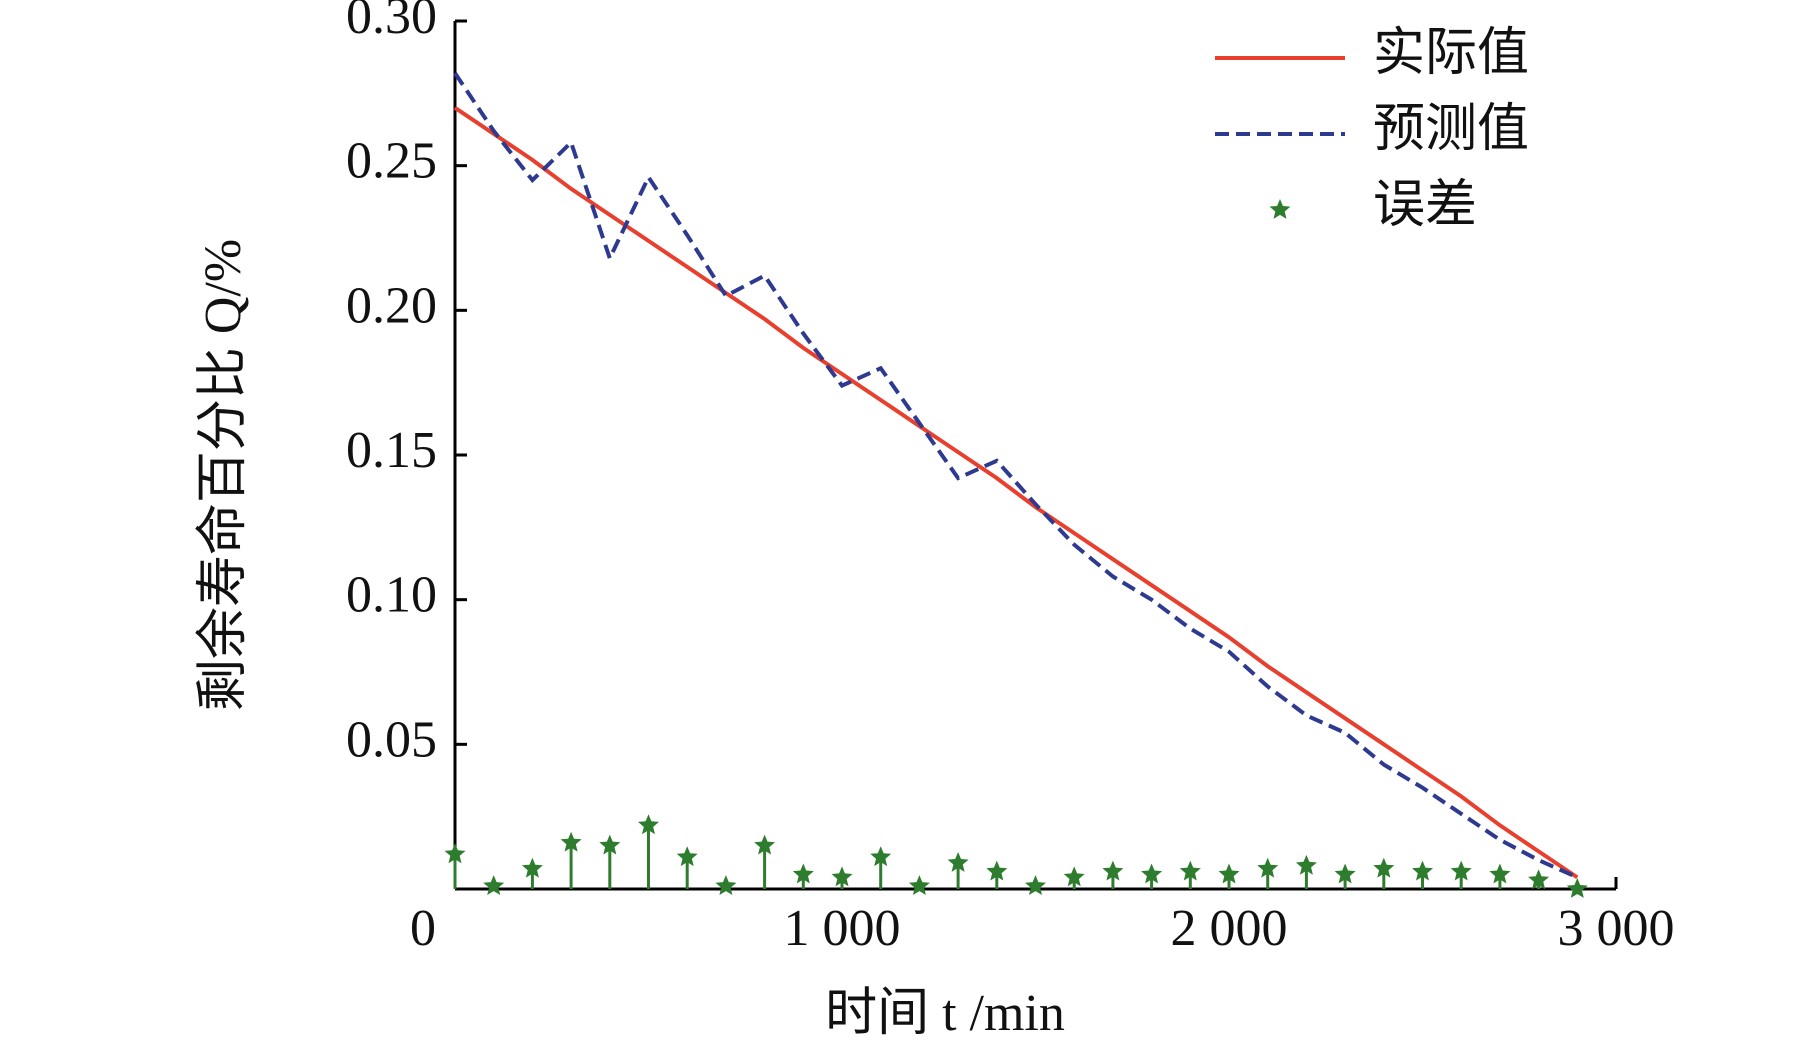 The image size is (1819, 1047). Describe the element at coordinates (223, 475) in the screenshot. I see `y-axis-label: 剩余寿命百分比 Q/%` at that location.